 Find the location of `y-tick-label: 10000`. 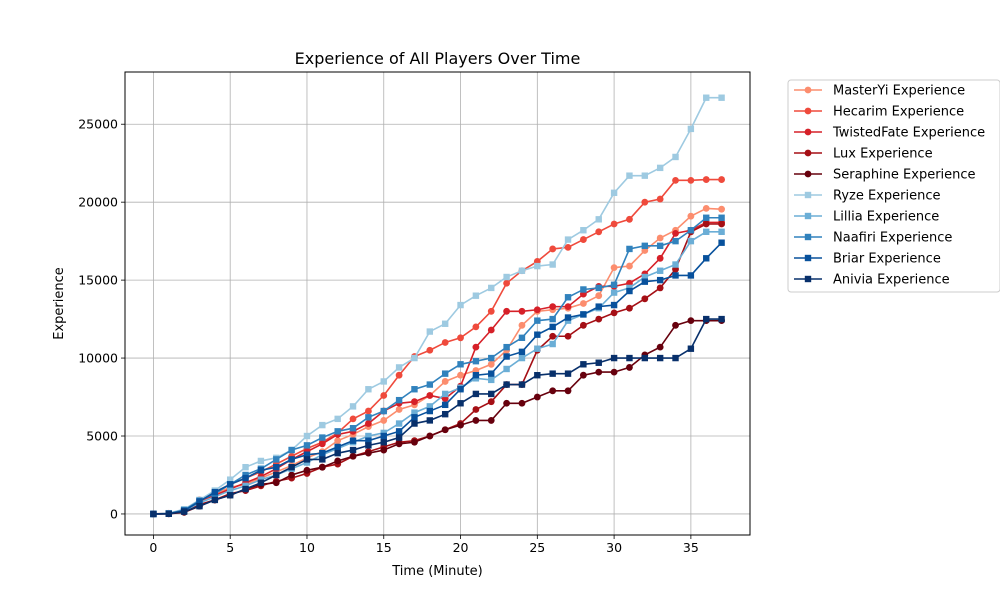

y-tick-label: 10000 is located at coordinates (98, 358).